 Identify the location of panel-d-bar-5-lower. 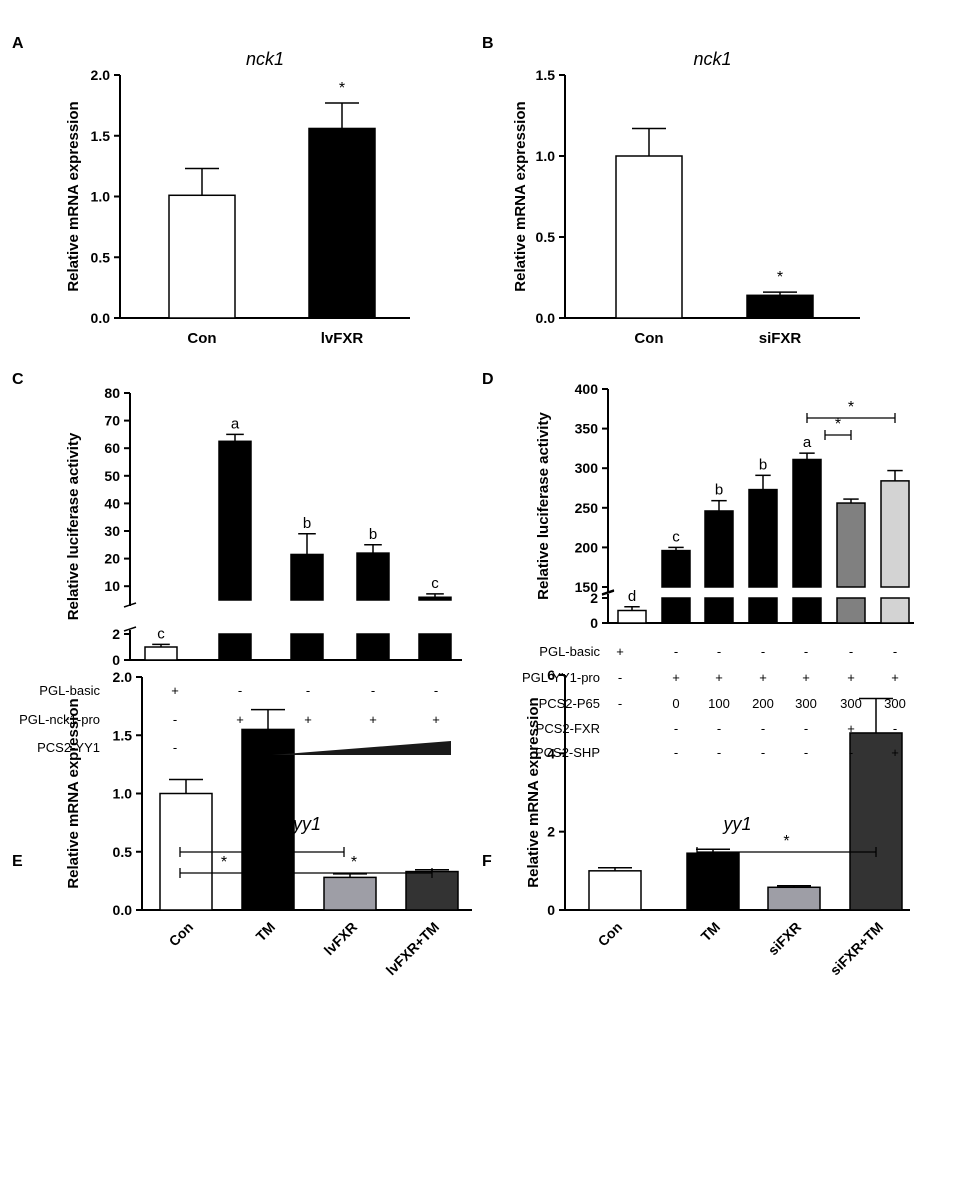
(851, 610).